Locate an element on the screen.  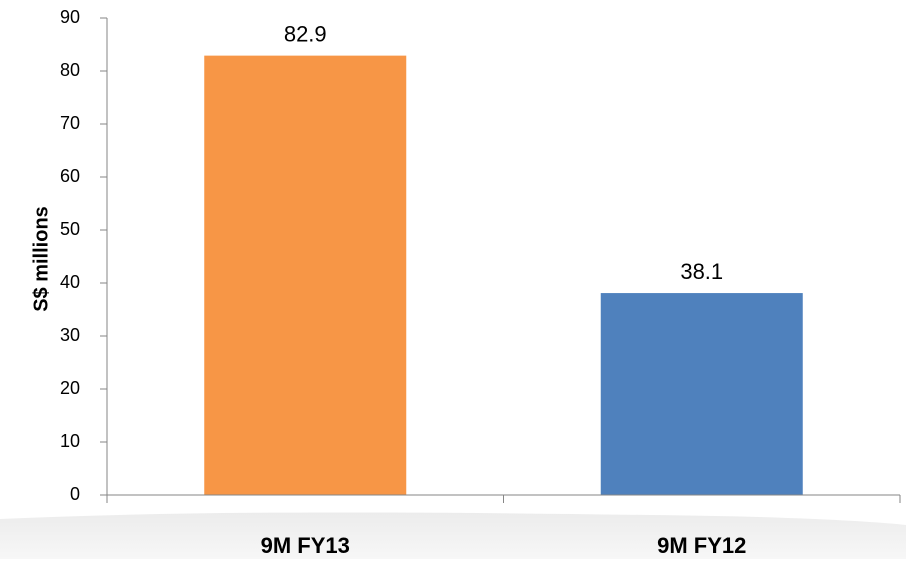
bar is located at coordinates (701, 394).